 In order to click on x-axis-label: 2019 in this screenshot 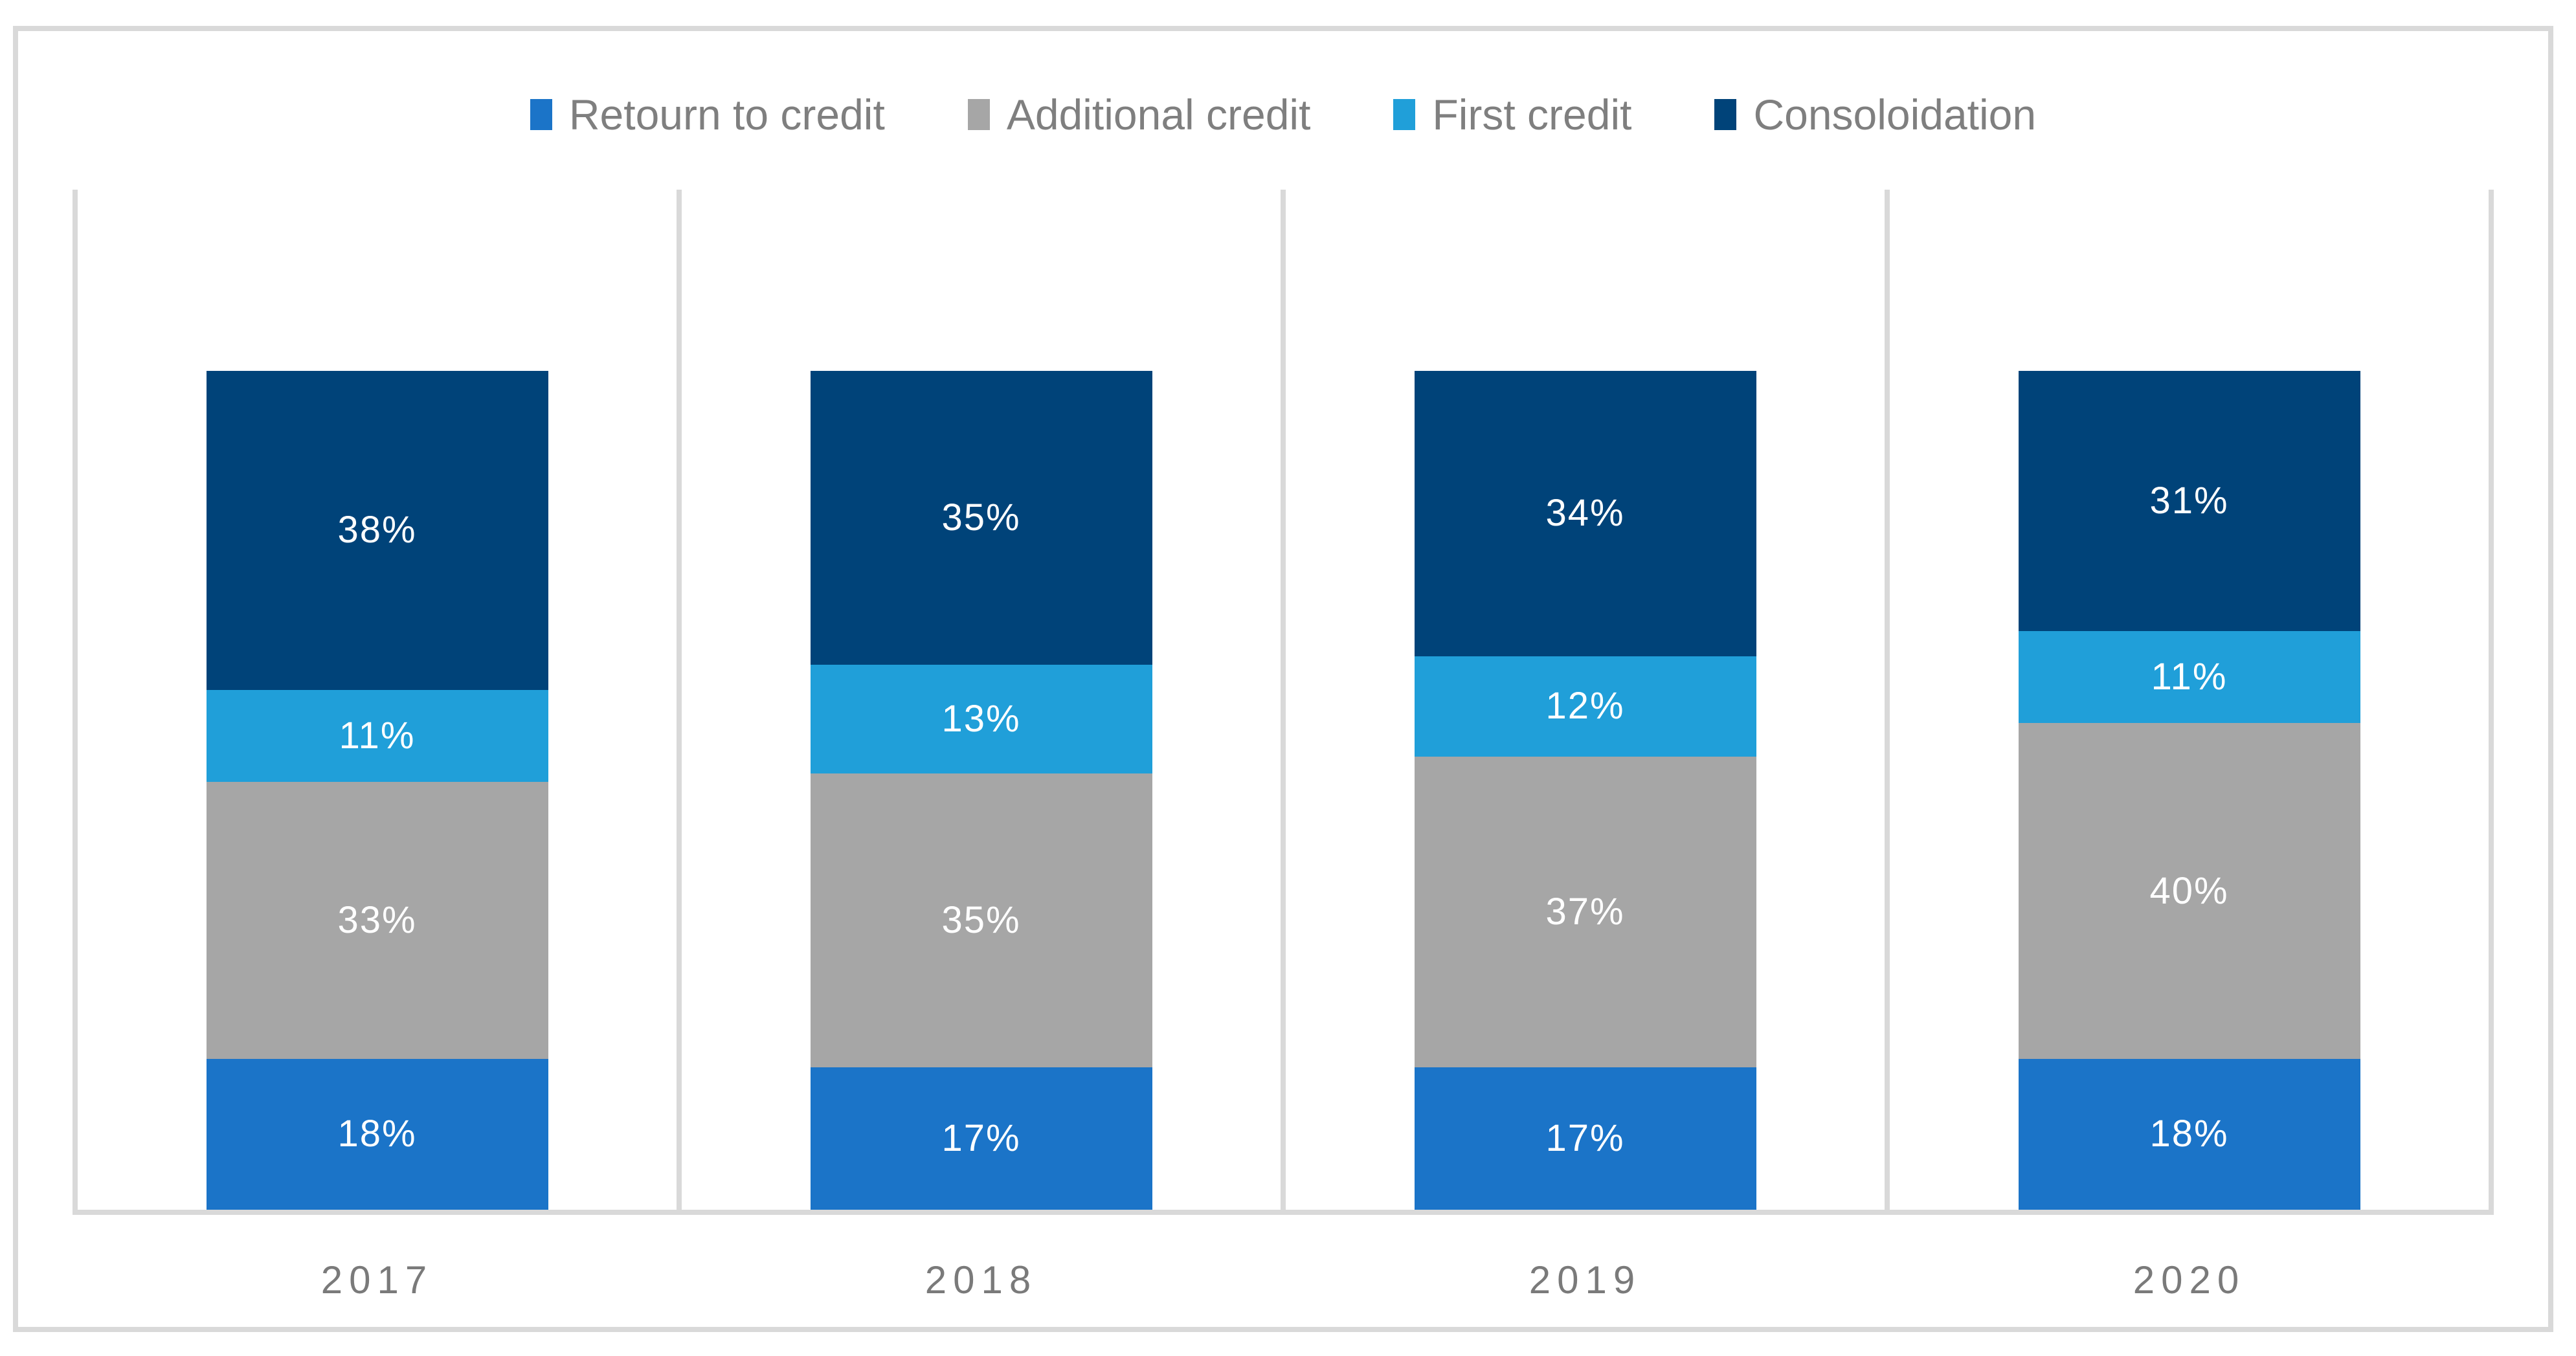, I will do `click(1585, 1280)`.